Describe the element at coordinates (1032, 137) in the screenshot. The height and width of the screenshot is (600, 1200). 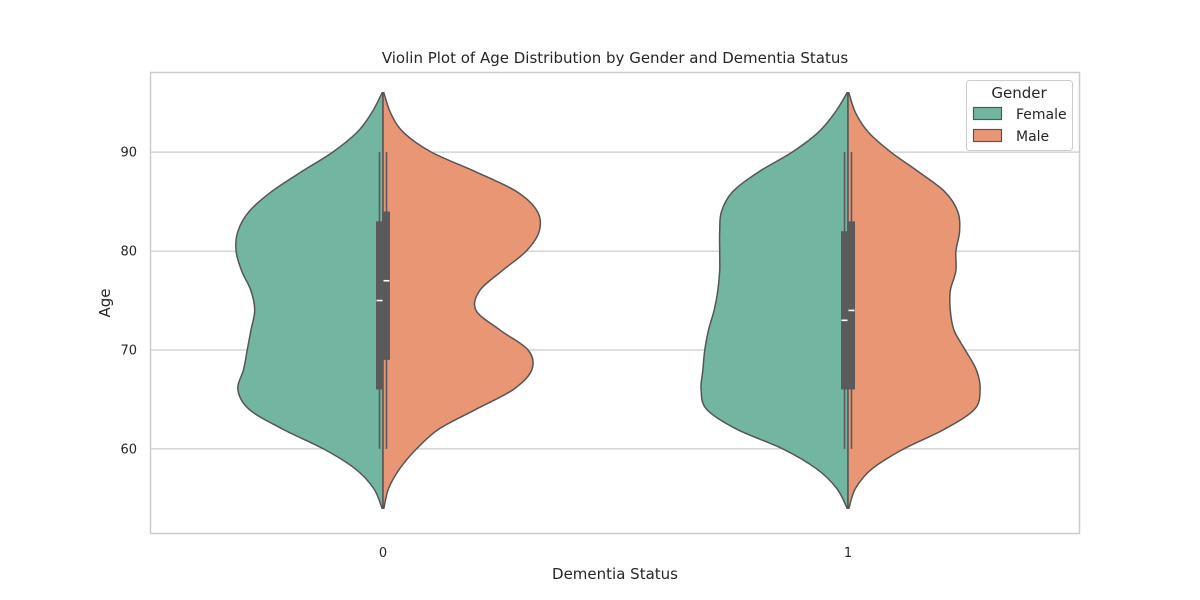
I see `legend-label-male: Male` at that location.